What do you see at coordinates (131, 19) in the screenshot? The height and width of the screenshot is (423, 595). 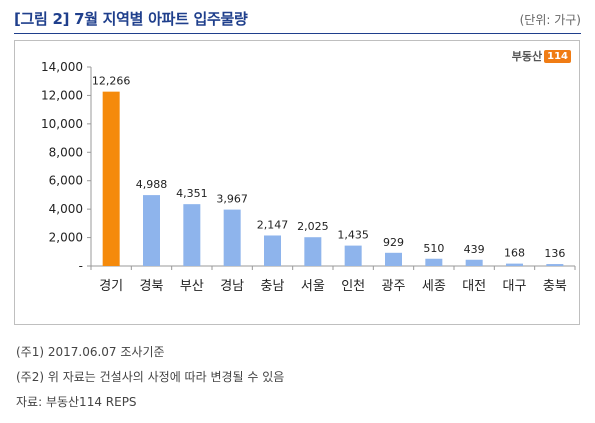 I see `chart-title: [그림 2] 7월 지역별 아파트 입주물량` at bounding box center [131, 19].